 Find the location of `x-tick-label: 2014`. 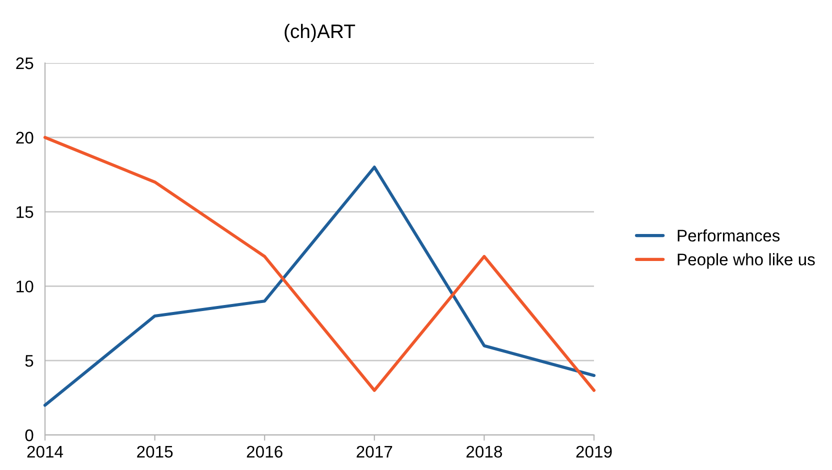

x-tick-label: 2014 is located at coordinates (45, 452).